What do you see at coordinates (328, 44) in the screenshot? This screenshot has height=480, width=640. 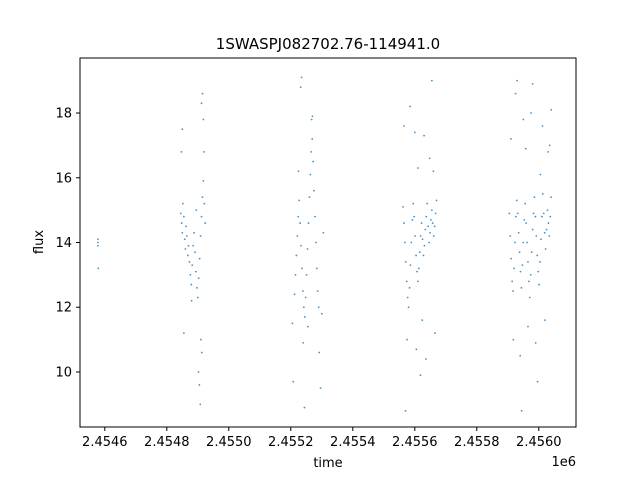 I see `chart-title: 1SWASPJ082702.76-114941.0` at bounding box center [328, 44].